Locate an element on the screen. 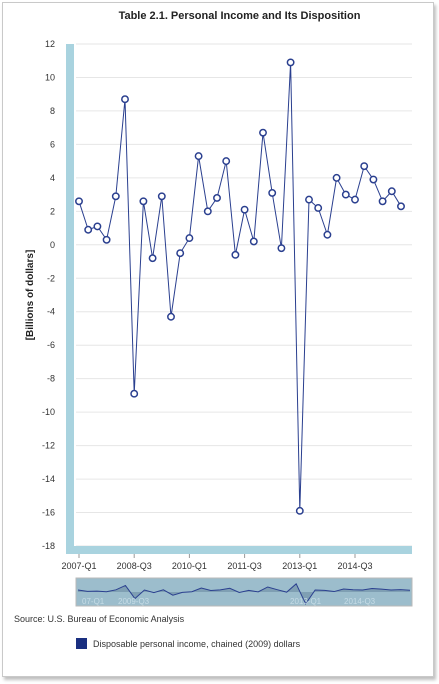 The width and height of the screenshot is (439, 684). x-tick-label: 2008-Q3 is located at coordinates (134, 566).